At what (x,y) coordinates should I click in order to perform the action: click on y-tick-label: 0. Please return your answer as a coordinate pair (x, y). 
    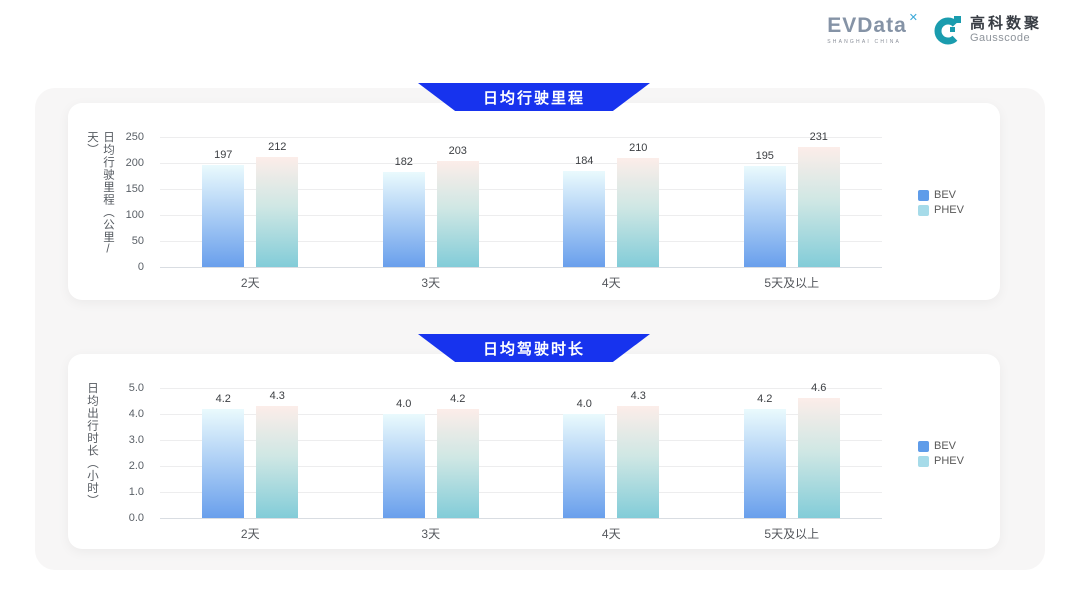
    Looking at the image, I should click on (140, 267).